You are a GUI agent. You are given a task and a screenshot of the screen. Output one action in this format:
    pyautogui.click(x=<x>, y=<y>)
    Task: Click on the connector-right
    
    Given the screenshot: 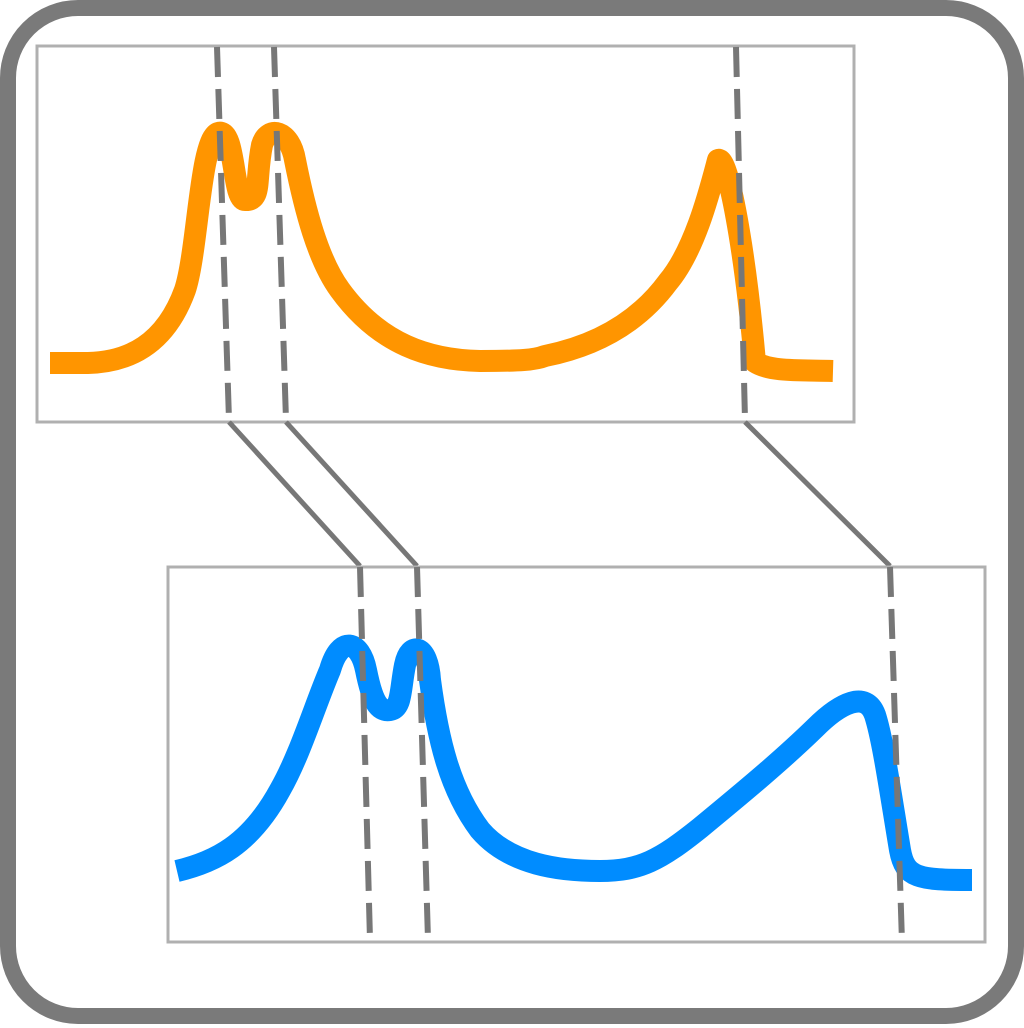 What is the action you would take?
    pyautogui.click(x=817, y=494)
    